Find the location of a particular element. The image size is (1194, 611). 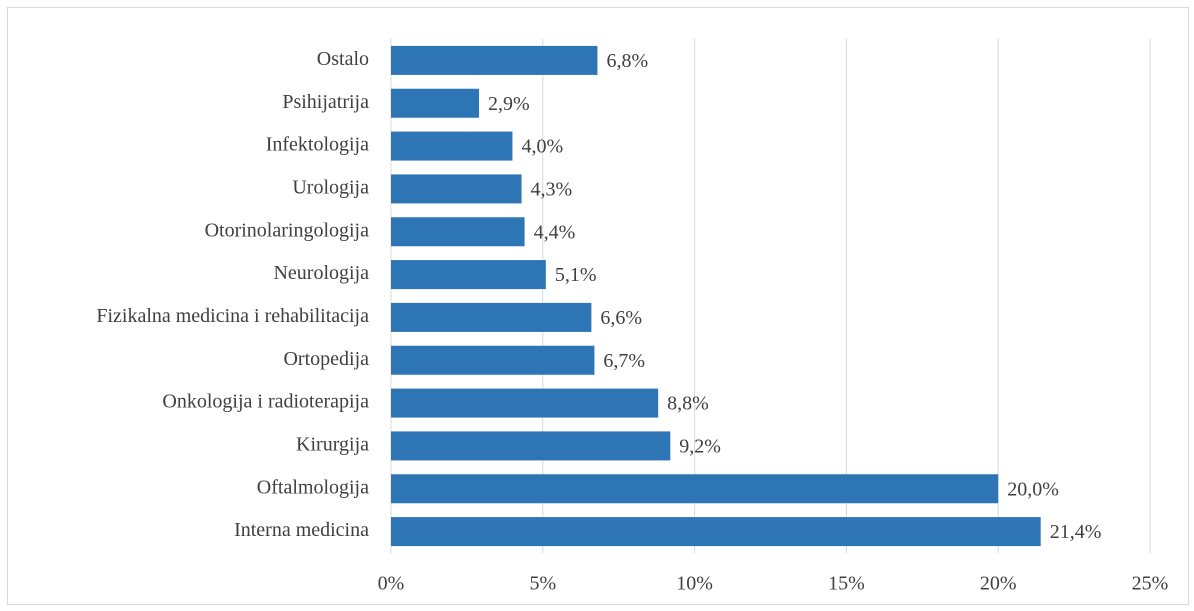

data-label: 4,4% is located at coordinates (555, 232).